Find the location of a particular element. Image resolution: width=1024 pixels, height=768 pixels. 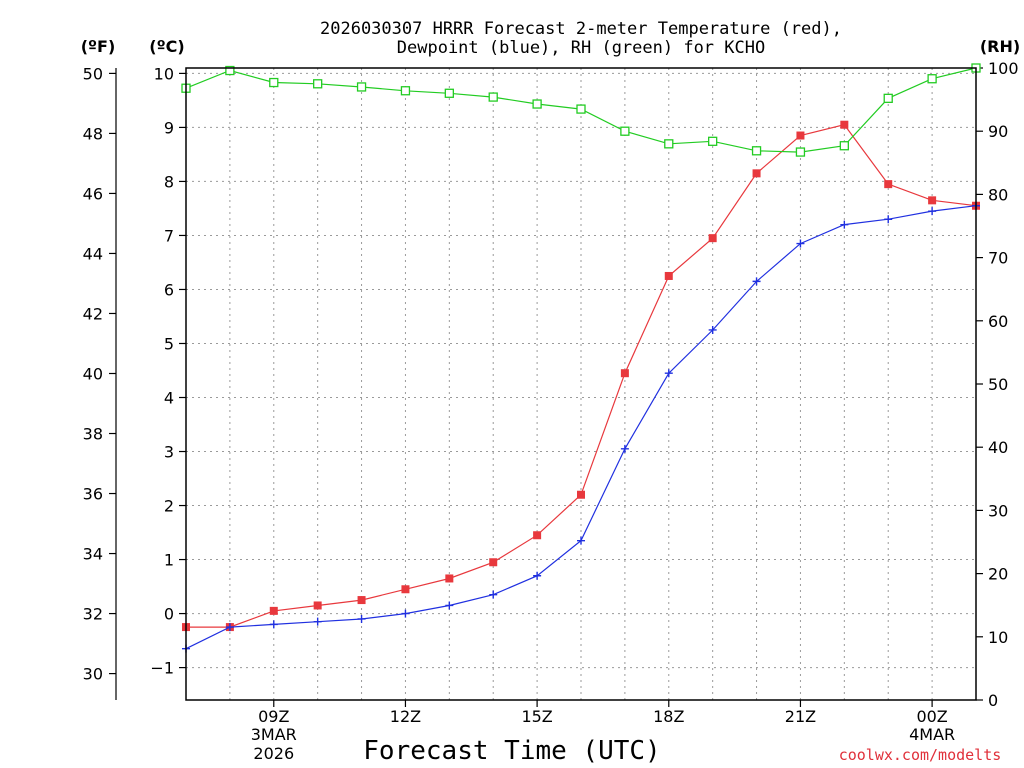

celsius-tick-label: 9 is located at coordinates (169, 127).